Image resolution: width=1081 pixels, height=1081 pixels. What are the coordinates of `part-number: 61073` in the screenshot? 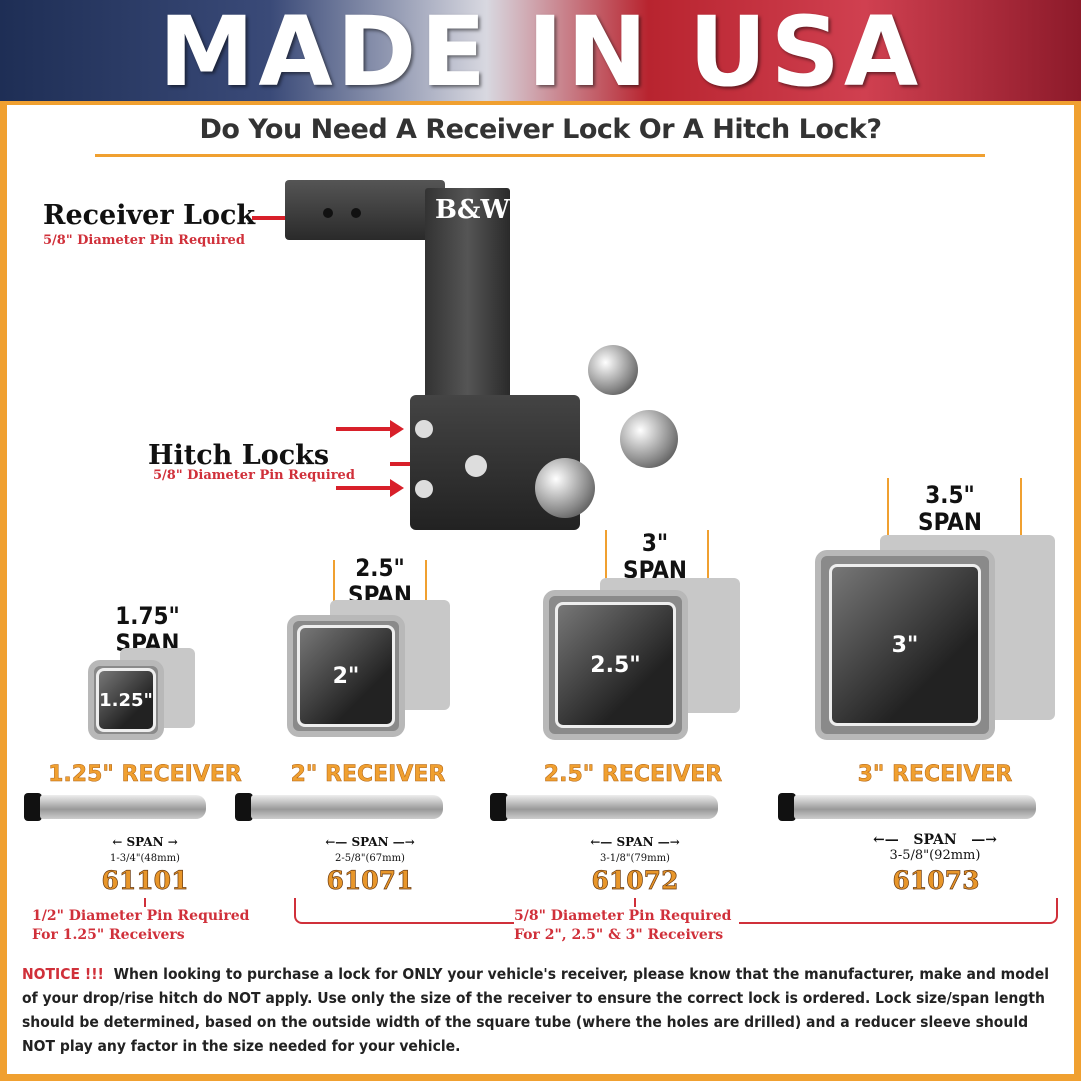 It's located at (936, 881).